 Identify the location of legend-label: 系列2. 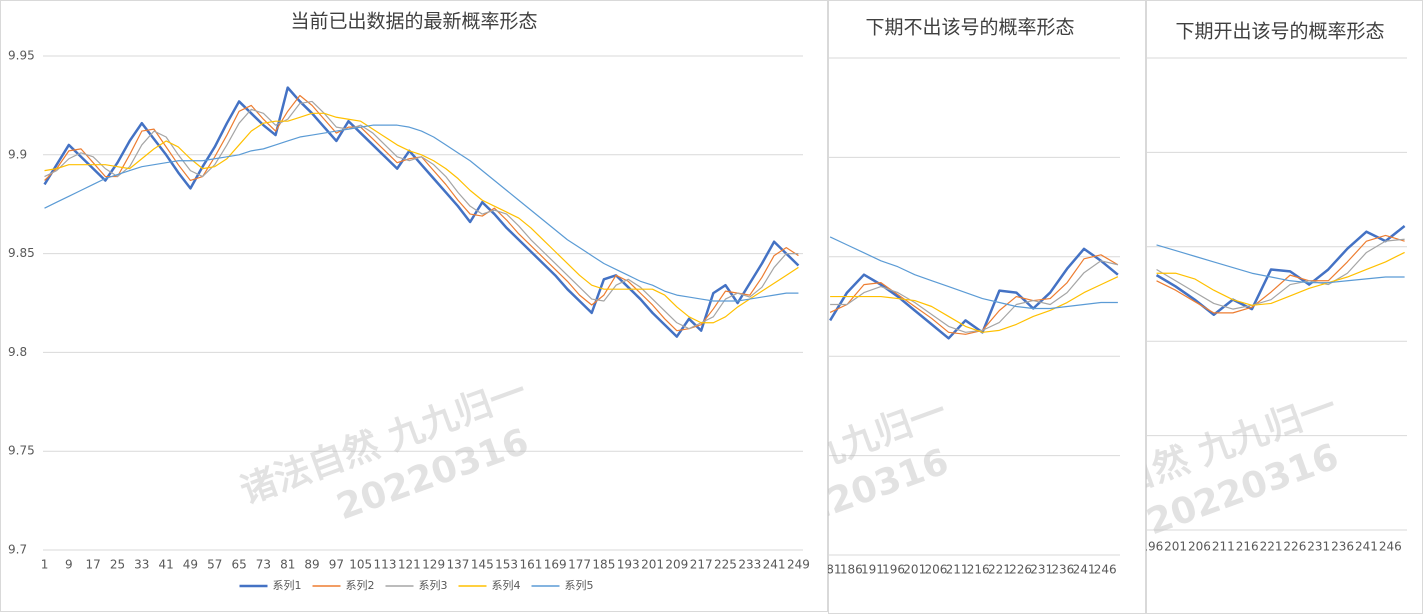
(360, 585).